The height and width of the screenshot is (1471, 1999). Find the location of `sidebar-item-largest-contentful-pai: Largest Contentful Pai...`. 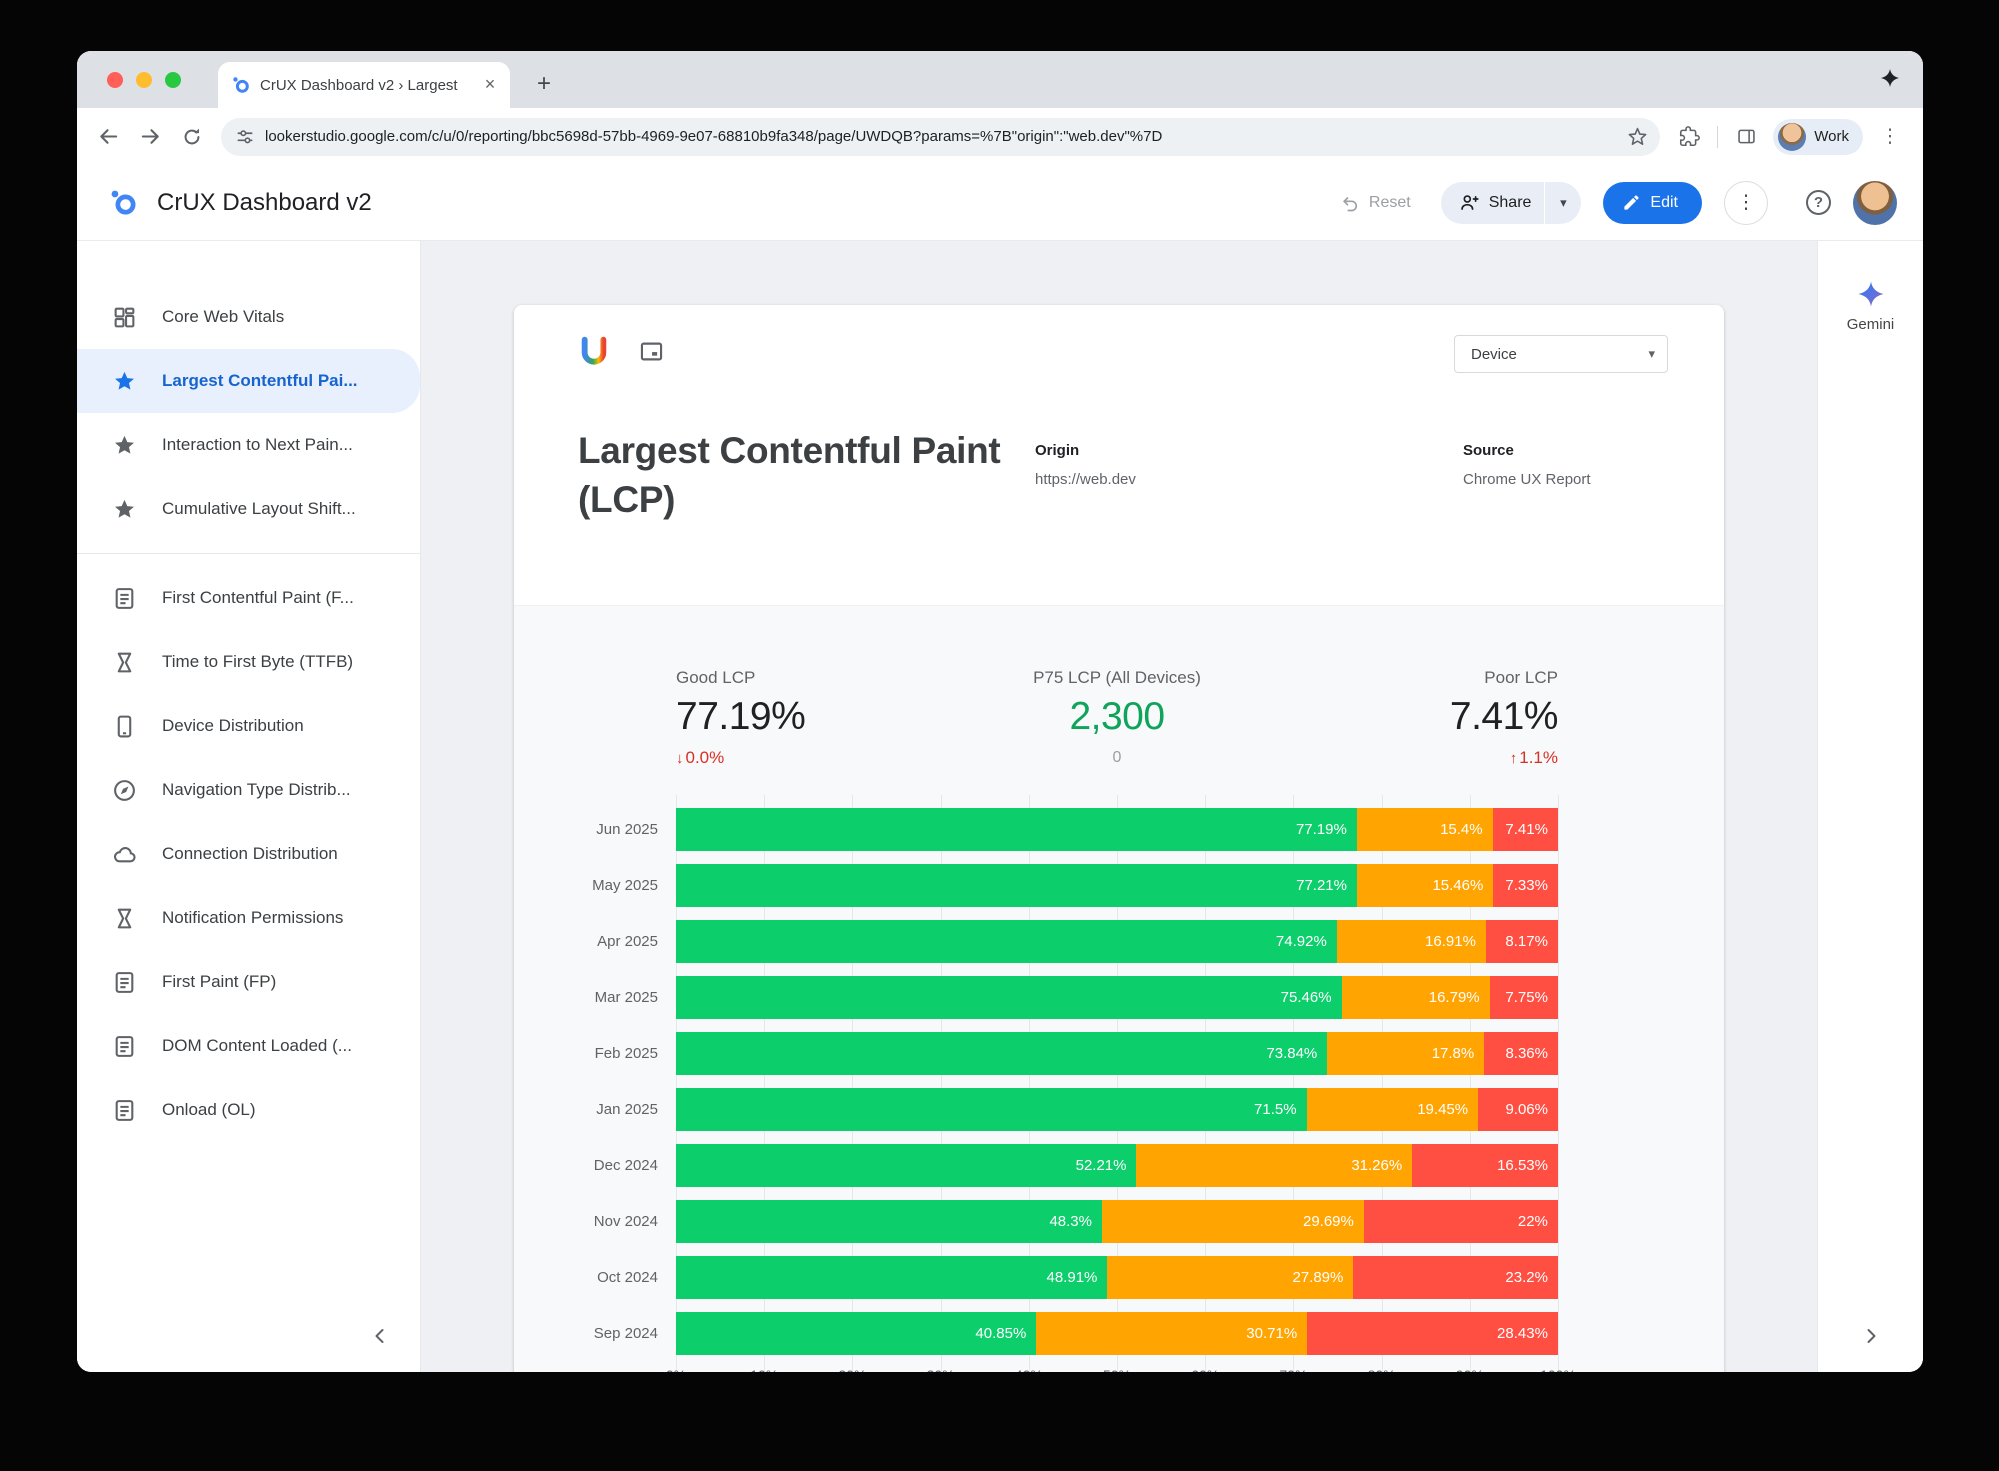

sidebar-item-largest-contentful-pai: Largest Contentful Pai... is located at coordinates (248, 381).